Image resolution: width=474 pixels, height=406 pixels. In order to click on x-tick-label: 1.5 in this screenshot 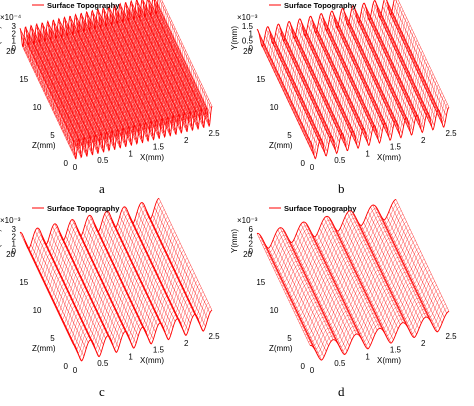, I will do `click(159, 350)`.